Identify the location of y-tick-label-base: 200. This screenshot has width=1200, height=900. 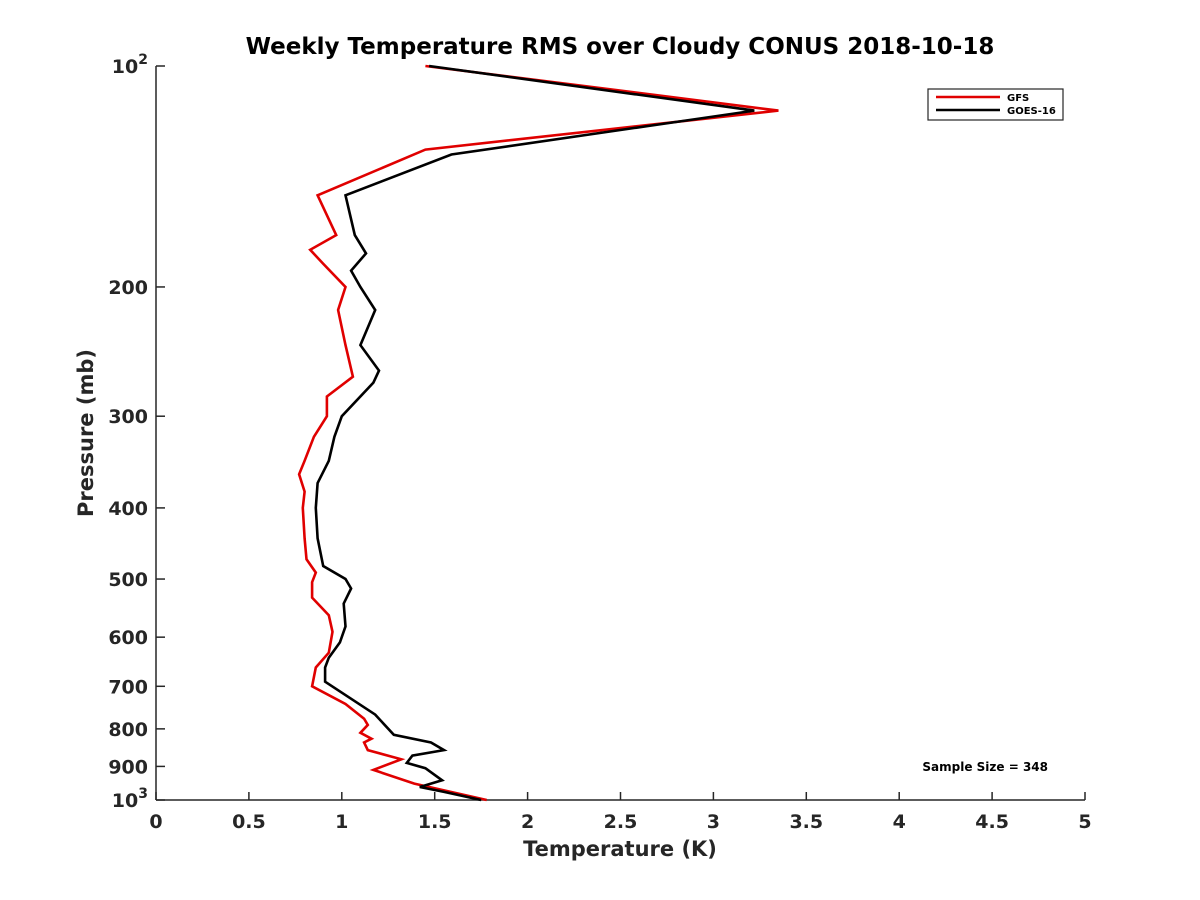
(128, 288).